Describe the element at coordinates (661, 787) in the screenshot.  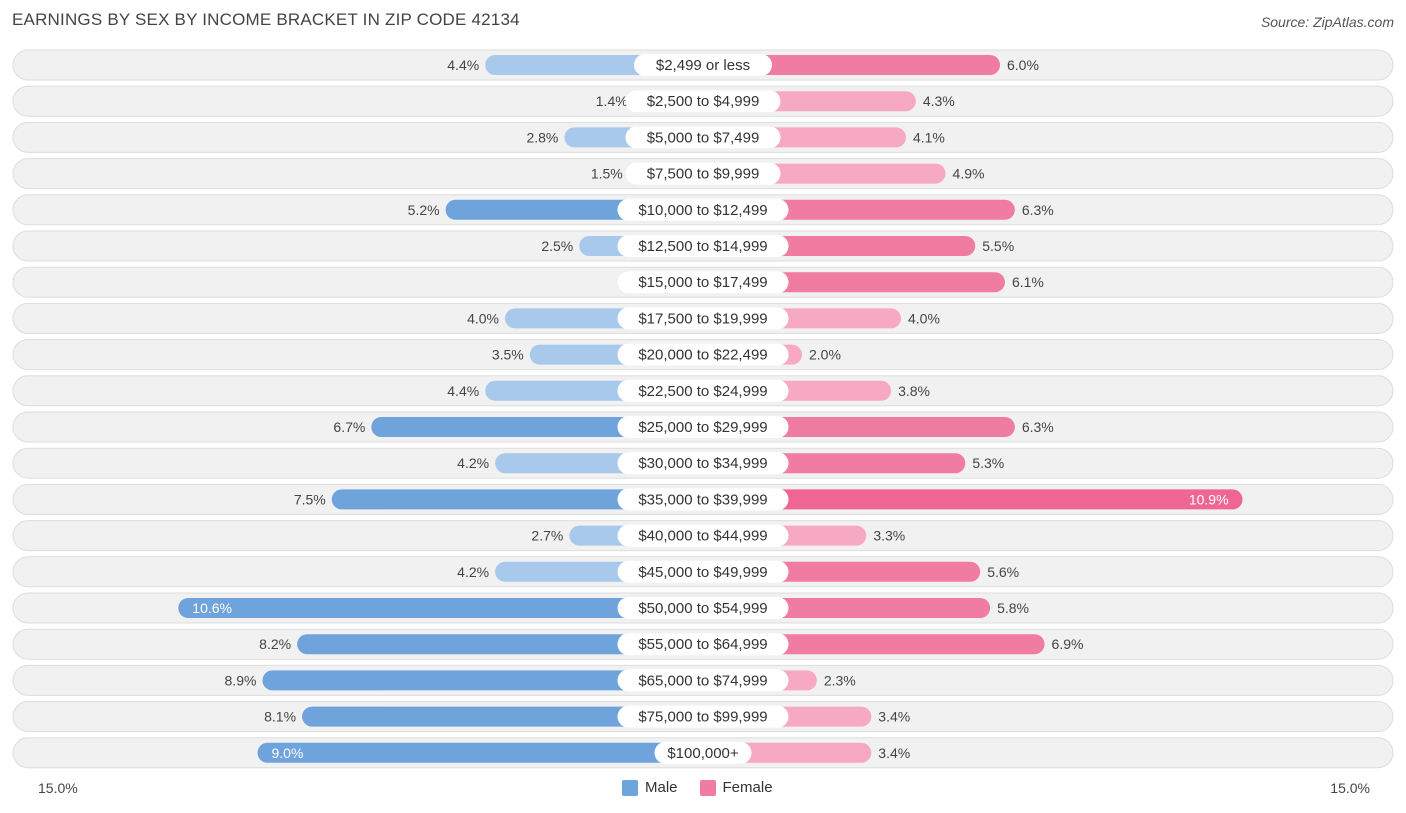
I see `legend-label-male: Male` at that location.